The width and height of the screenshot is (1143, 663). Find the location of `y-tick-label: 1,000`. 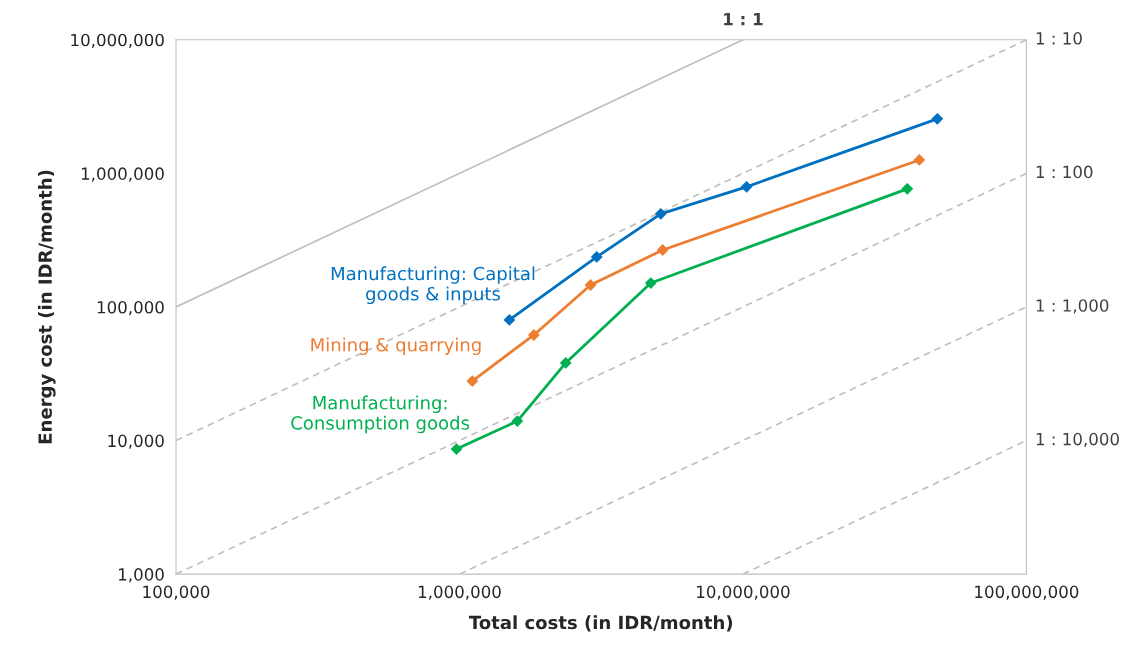

y-tick-label: 1,000 is located at coordinates (141, 575).